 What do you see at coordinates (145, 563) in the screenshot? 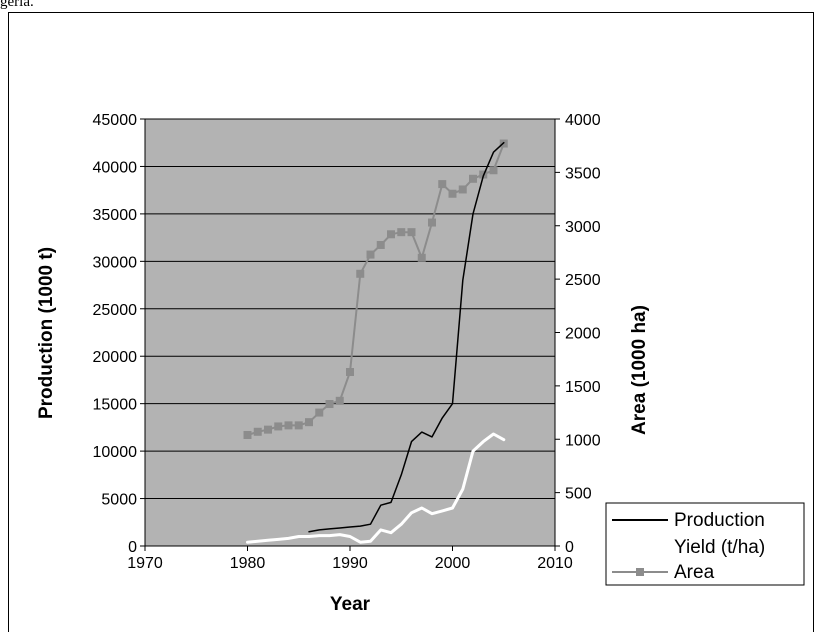
I see `x-tick-label: 1970` at bounding box center [145, 563].